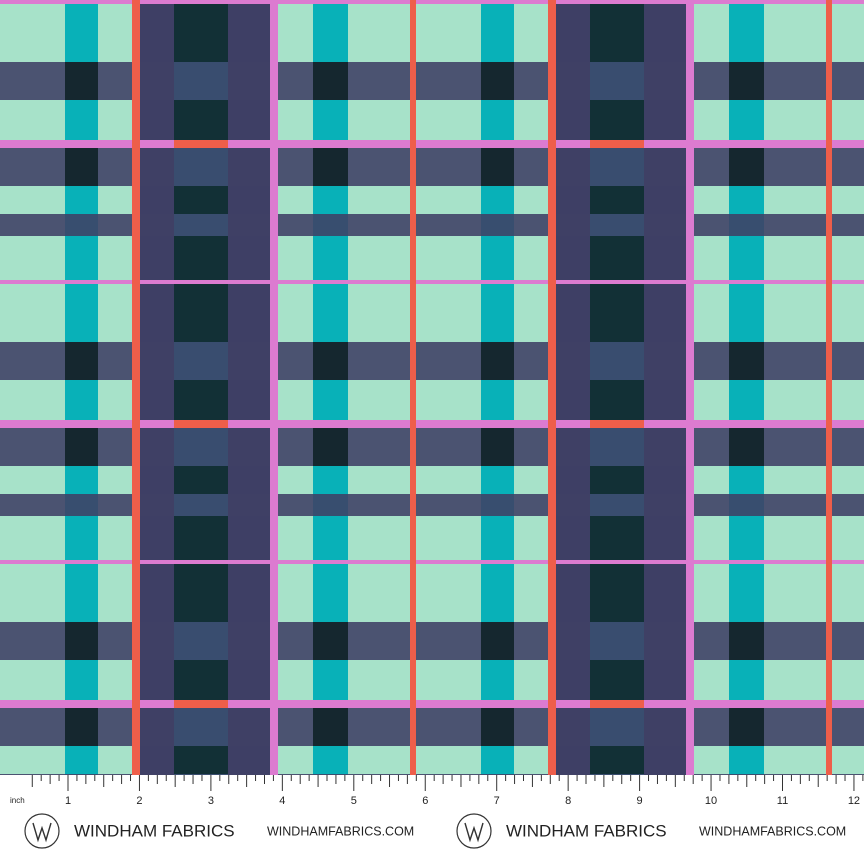 Image resolution: width=864 pixels, height=864 pixels. Describe the element at coordinates (711, 801) in the screenshot. I see `ruler-label: 10` at that location.